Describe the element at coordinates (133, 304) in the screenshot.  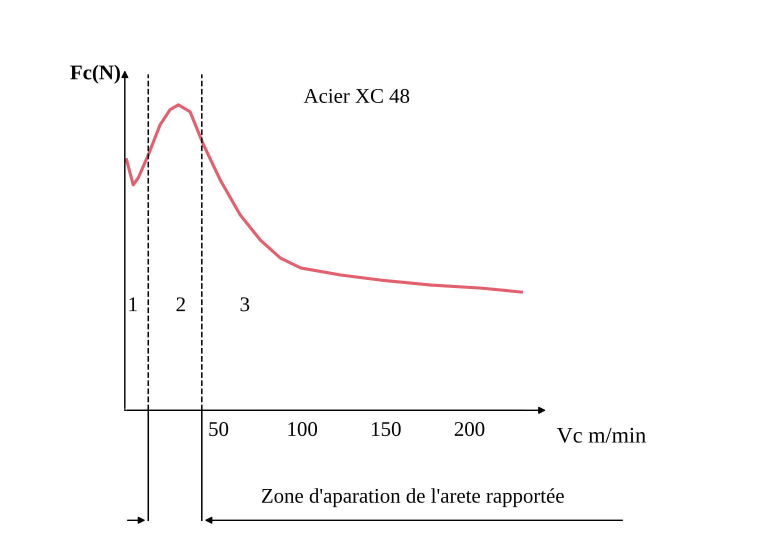
I see `annotation: 1` at that location.